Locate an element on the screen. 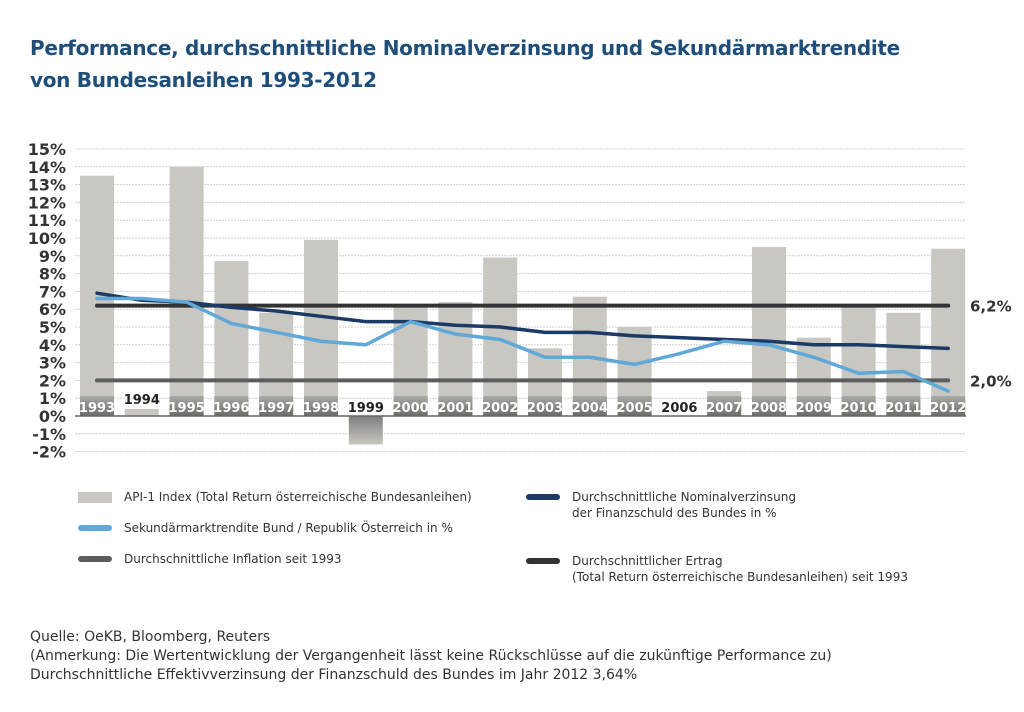 The width and height of the screenshot is (1024, 712). y-tick-label: 14% is located at coordinates (47, 167).